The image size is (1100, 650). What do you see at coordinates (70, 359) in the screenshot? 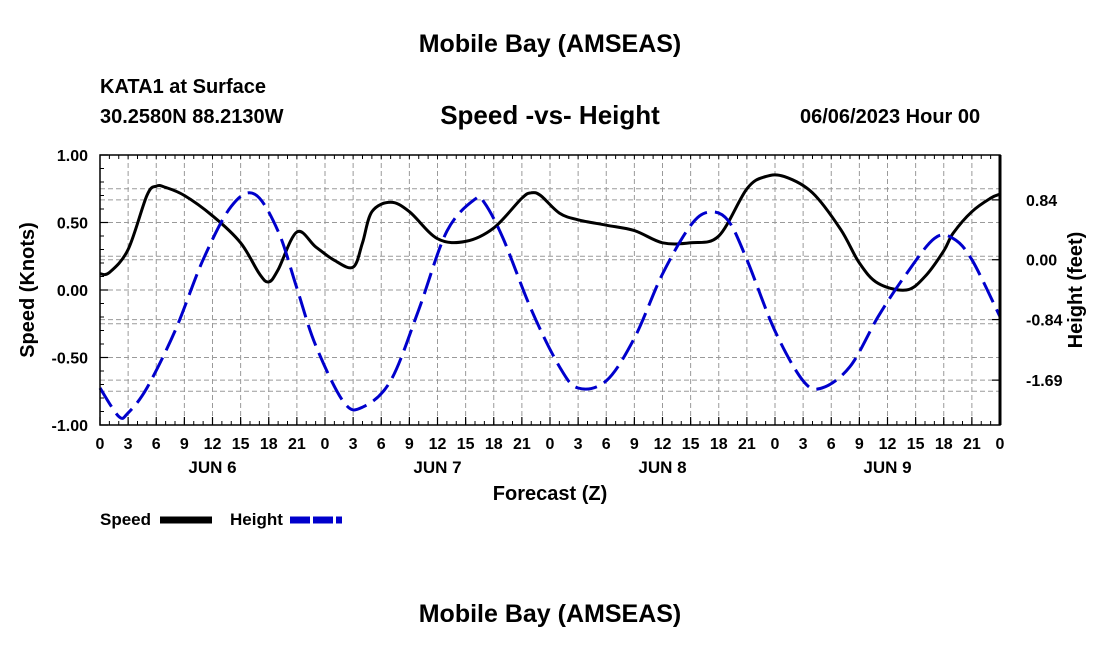
I see `y-left-tick-label: -0.50` at bounding box center [70, 359].